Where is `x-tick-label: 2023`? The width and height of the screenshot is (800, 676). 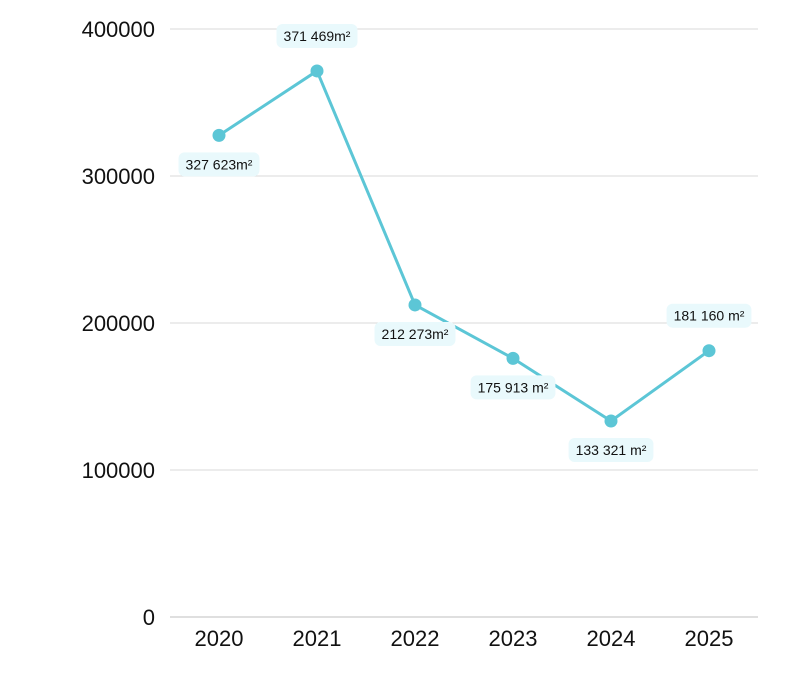 x-tick-label: 2023 is located at coordinates (513, 638).